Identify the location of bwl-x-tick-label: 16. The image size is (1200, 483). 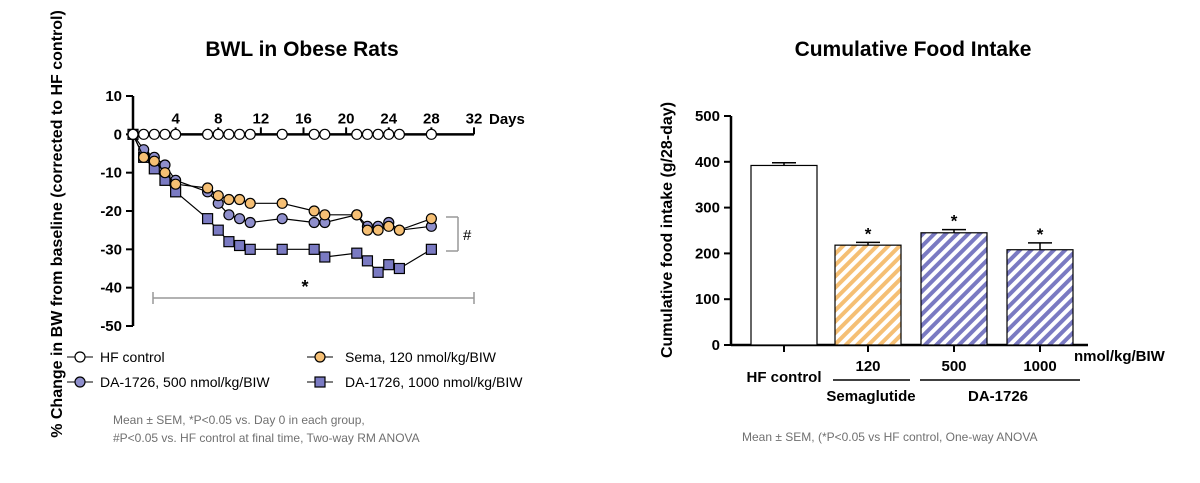
(303, 118).